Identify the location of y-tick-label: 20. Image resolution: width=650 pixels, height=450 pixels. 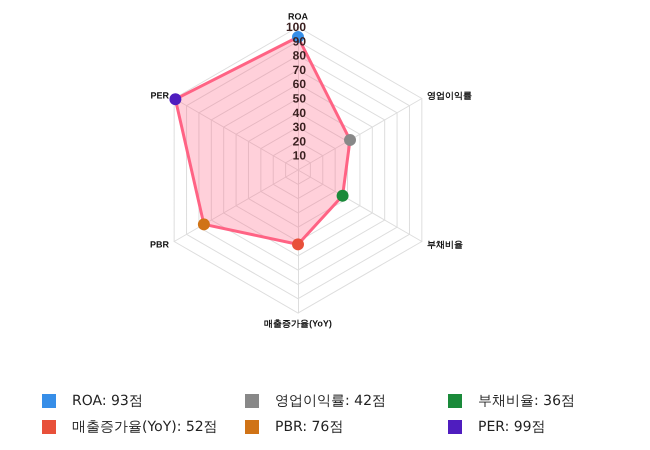
(299, 141).